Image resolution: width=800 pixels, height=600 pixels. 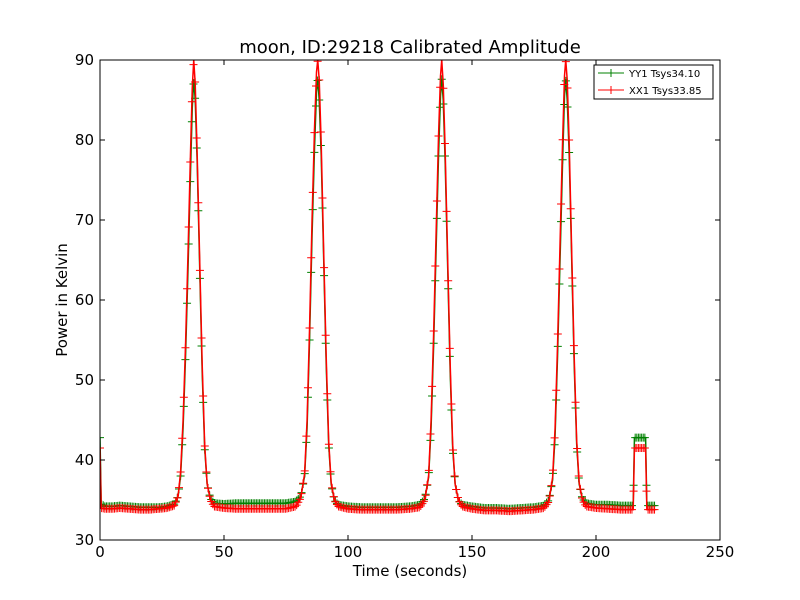 What do you see at coordinates (84, 140) in the screenshot?
I see `y-tick-label: 80` at bounding box center [84, 140].